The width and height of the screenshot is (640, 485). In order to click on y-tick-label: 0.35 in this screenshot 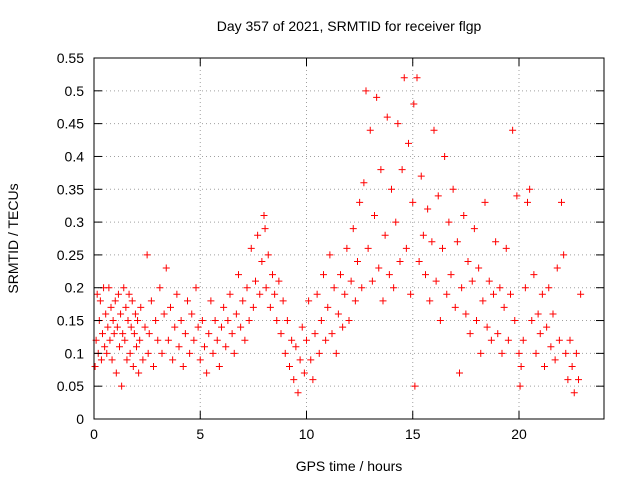, I will do `click(70, 189)`.